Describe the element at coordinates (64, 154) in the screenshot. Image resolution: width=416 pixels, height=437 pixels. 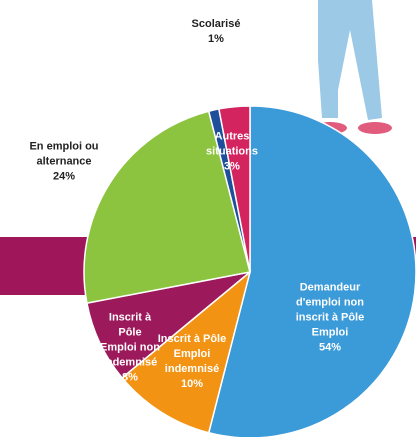
I see `category-label: En emploi ou alternance` at that location.